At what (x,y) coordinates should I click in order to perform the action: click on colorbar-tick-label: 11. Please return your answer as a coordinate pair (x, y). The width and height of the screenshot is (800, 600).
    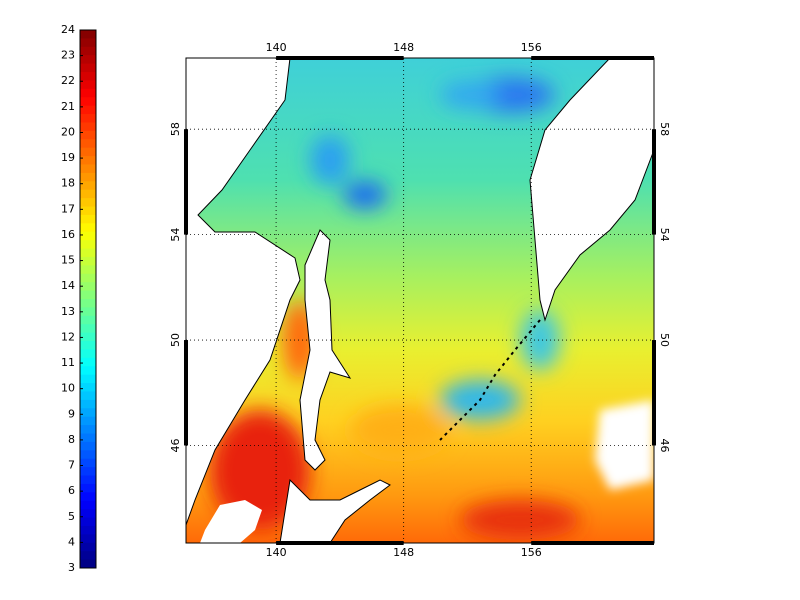
    Looking at the image, I should click on (68, 362).